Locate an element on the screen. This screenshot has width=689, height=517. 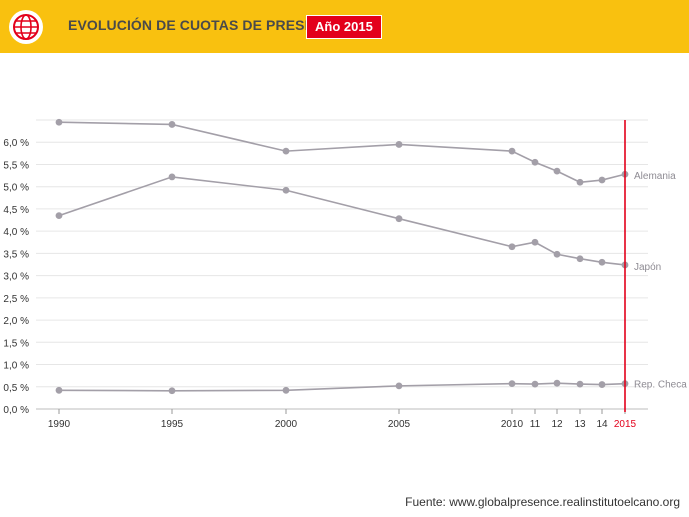
x-tick-label: 2010 is located at coordinates (512, 424).